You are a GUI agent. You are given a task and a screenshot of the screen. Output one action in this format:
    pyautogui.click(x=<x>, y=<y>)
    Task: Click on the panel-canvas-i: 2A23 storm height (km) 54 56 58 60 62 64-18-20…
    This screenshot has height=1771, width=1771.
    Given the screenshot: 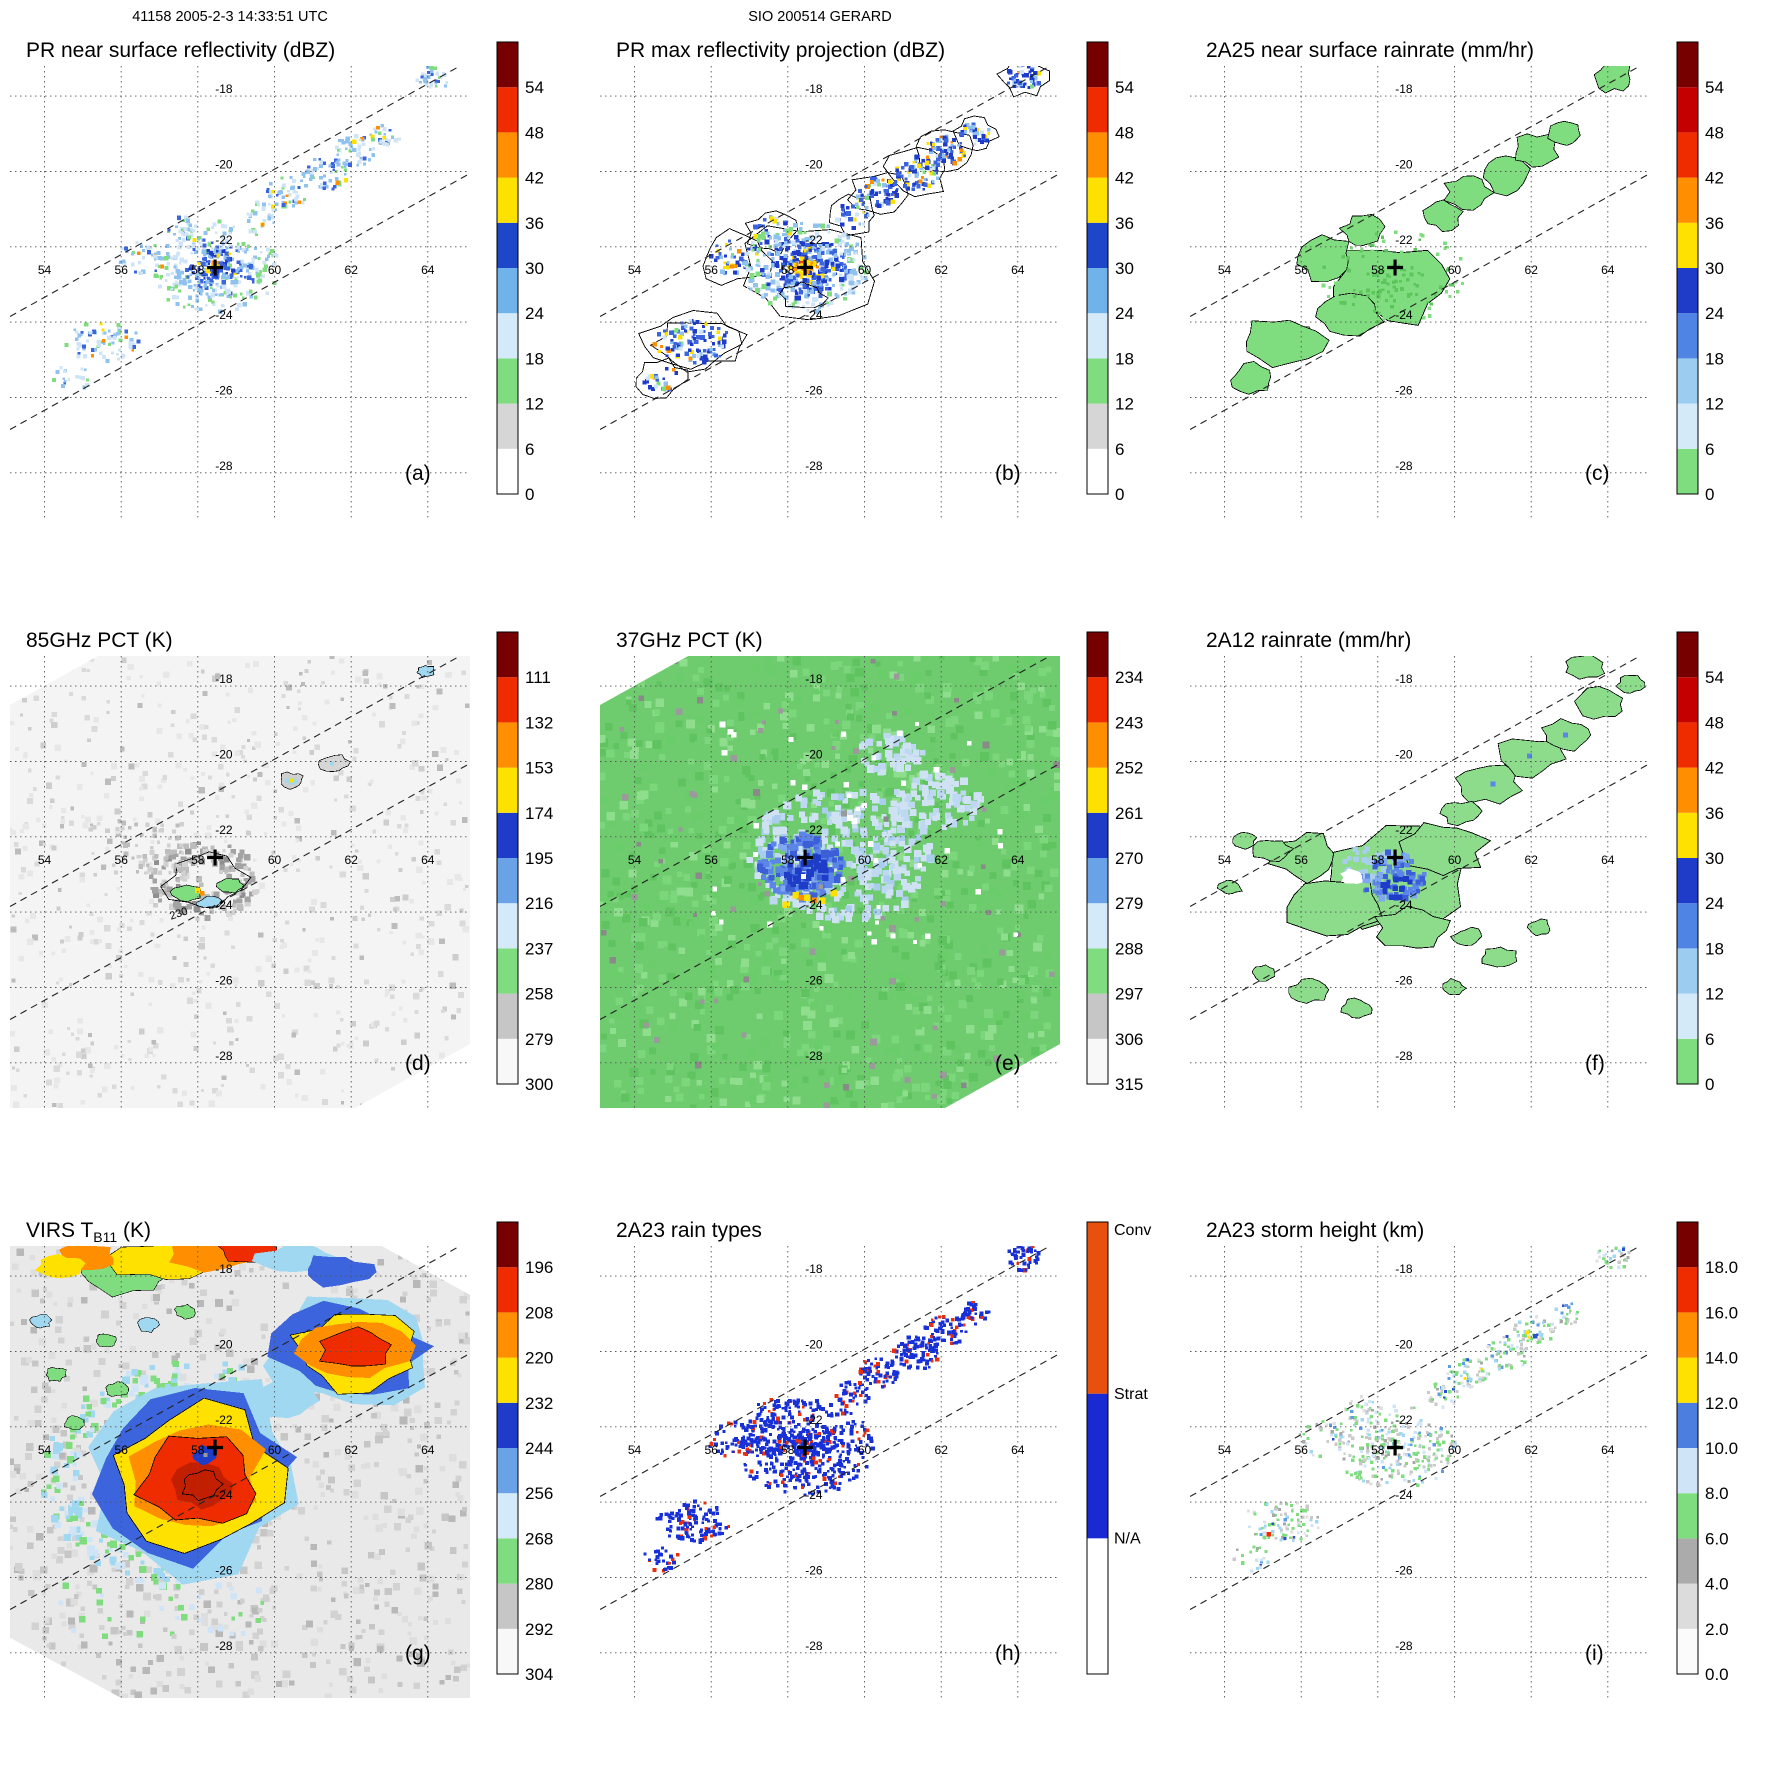 What is the action you would take?
    pyautogui.click(x=1475, y=1475)
    